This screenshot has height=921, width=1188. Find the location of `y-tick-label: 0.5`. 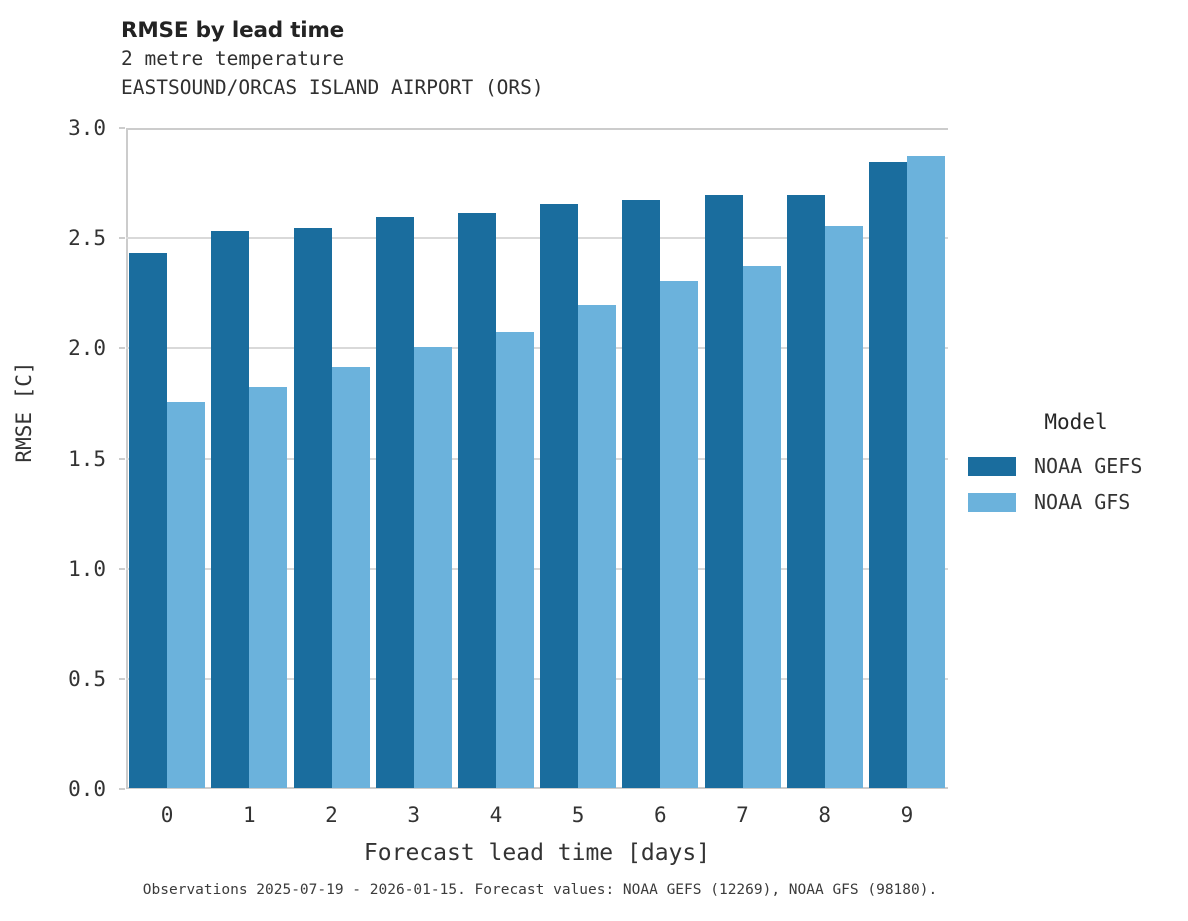

y-tick-label: 0.5 is located at coordinates (87, 678).